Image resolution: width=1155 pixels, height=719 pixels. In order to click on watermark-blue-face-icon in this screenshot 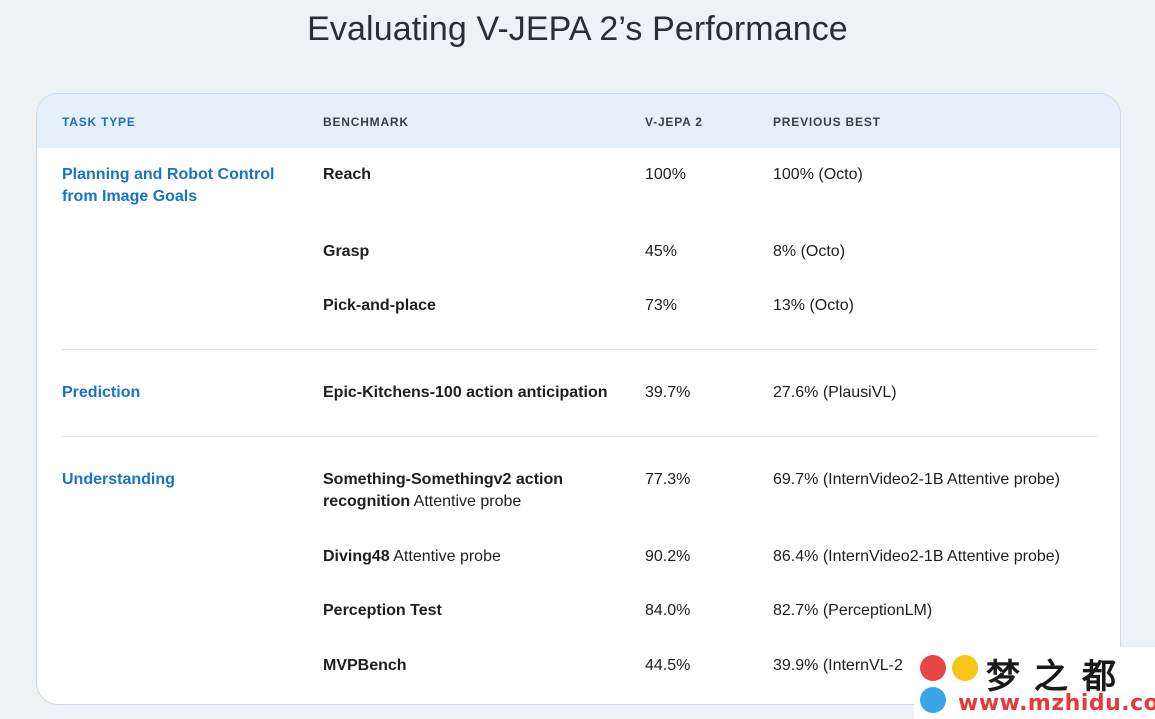, I will do `click(933, 700)`.